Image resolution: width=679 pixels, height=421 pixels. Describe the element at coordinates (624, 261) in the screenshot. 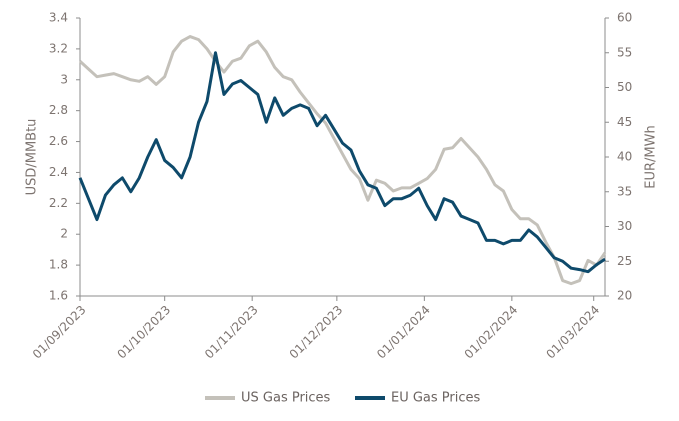

I see `y2-tick-label: 25` at that location.